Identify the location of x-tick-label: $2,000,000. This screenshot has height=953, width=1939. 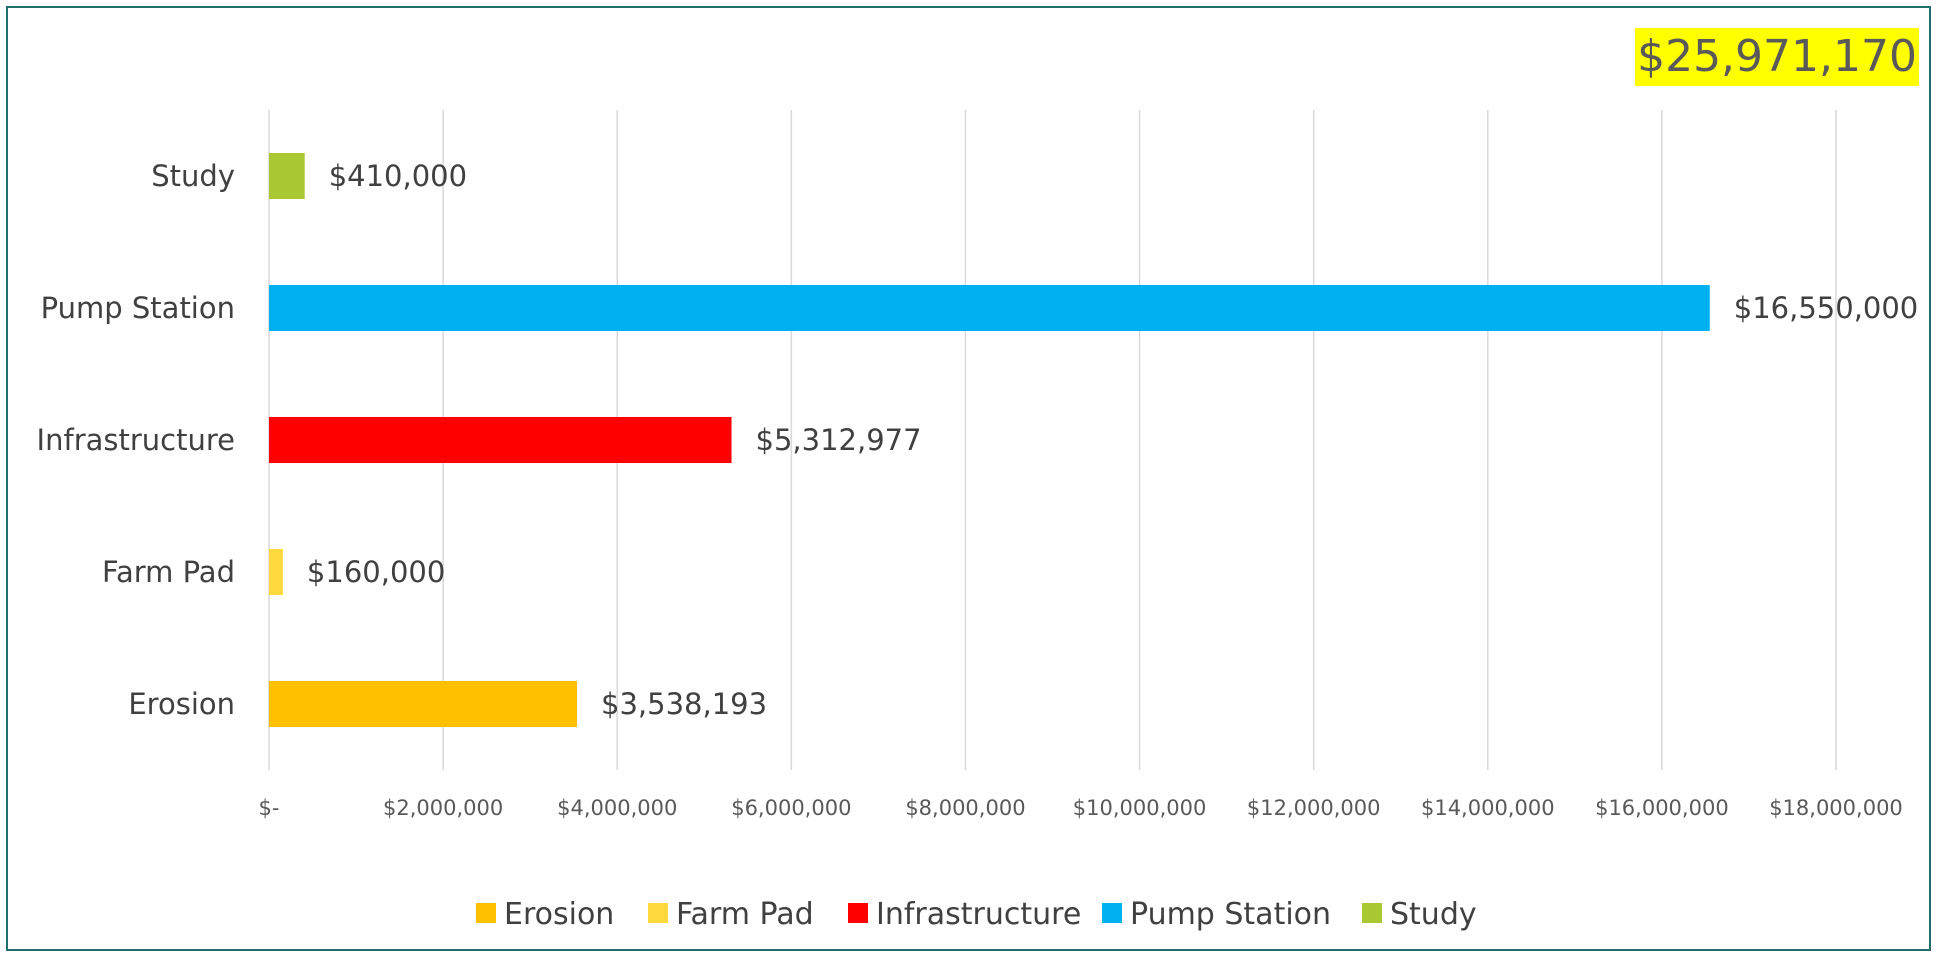
(443, 808).